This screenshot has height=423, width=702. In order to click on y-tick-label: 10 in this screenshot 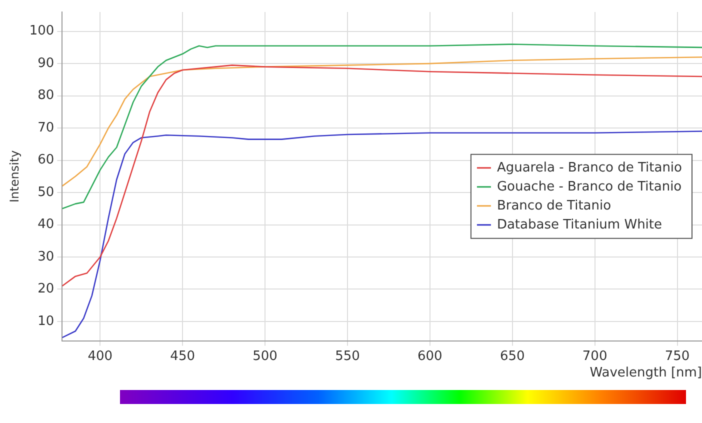, I will do `click(46, 321)`.